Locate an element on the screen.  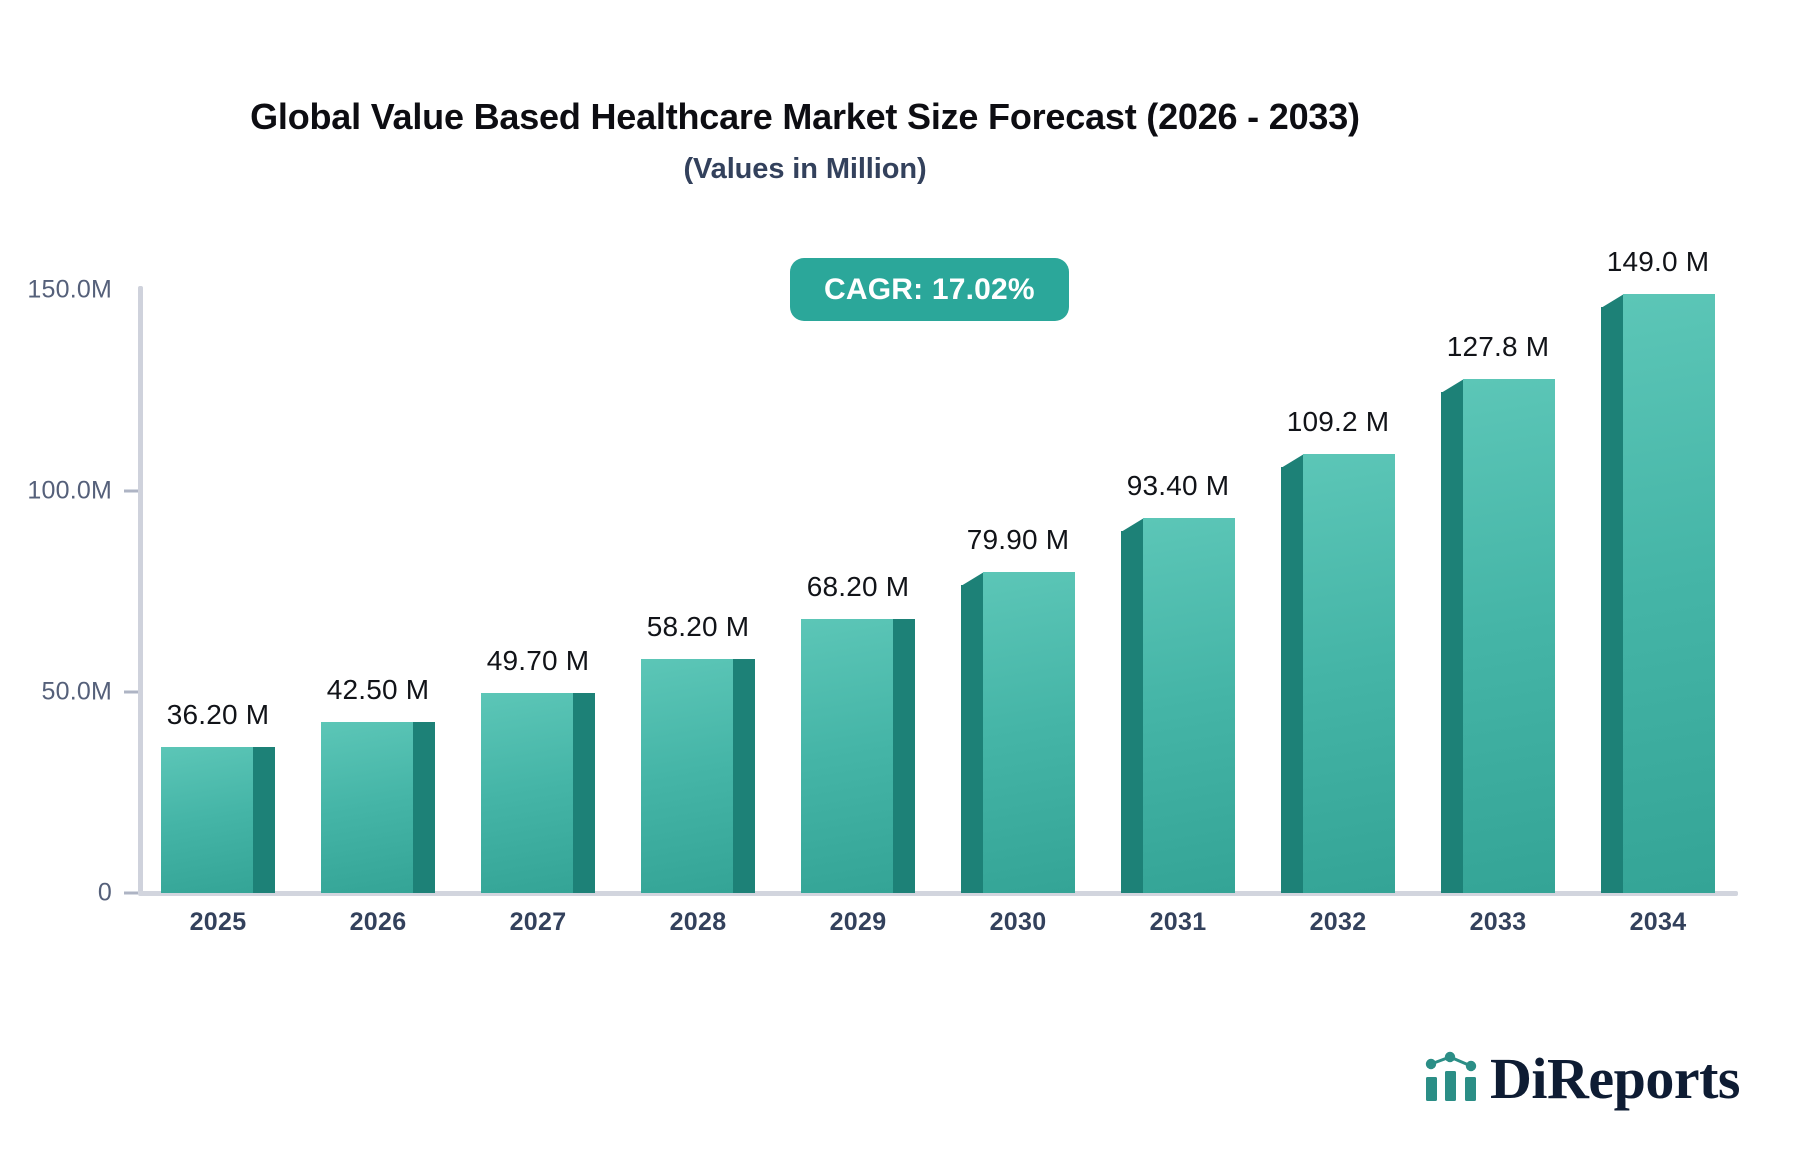
x-axis-category-label: 2028 is located at coordinates (698, 922).